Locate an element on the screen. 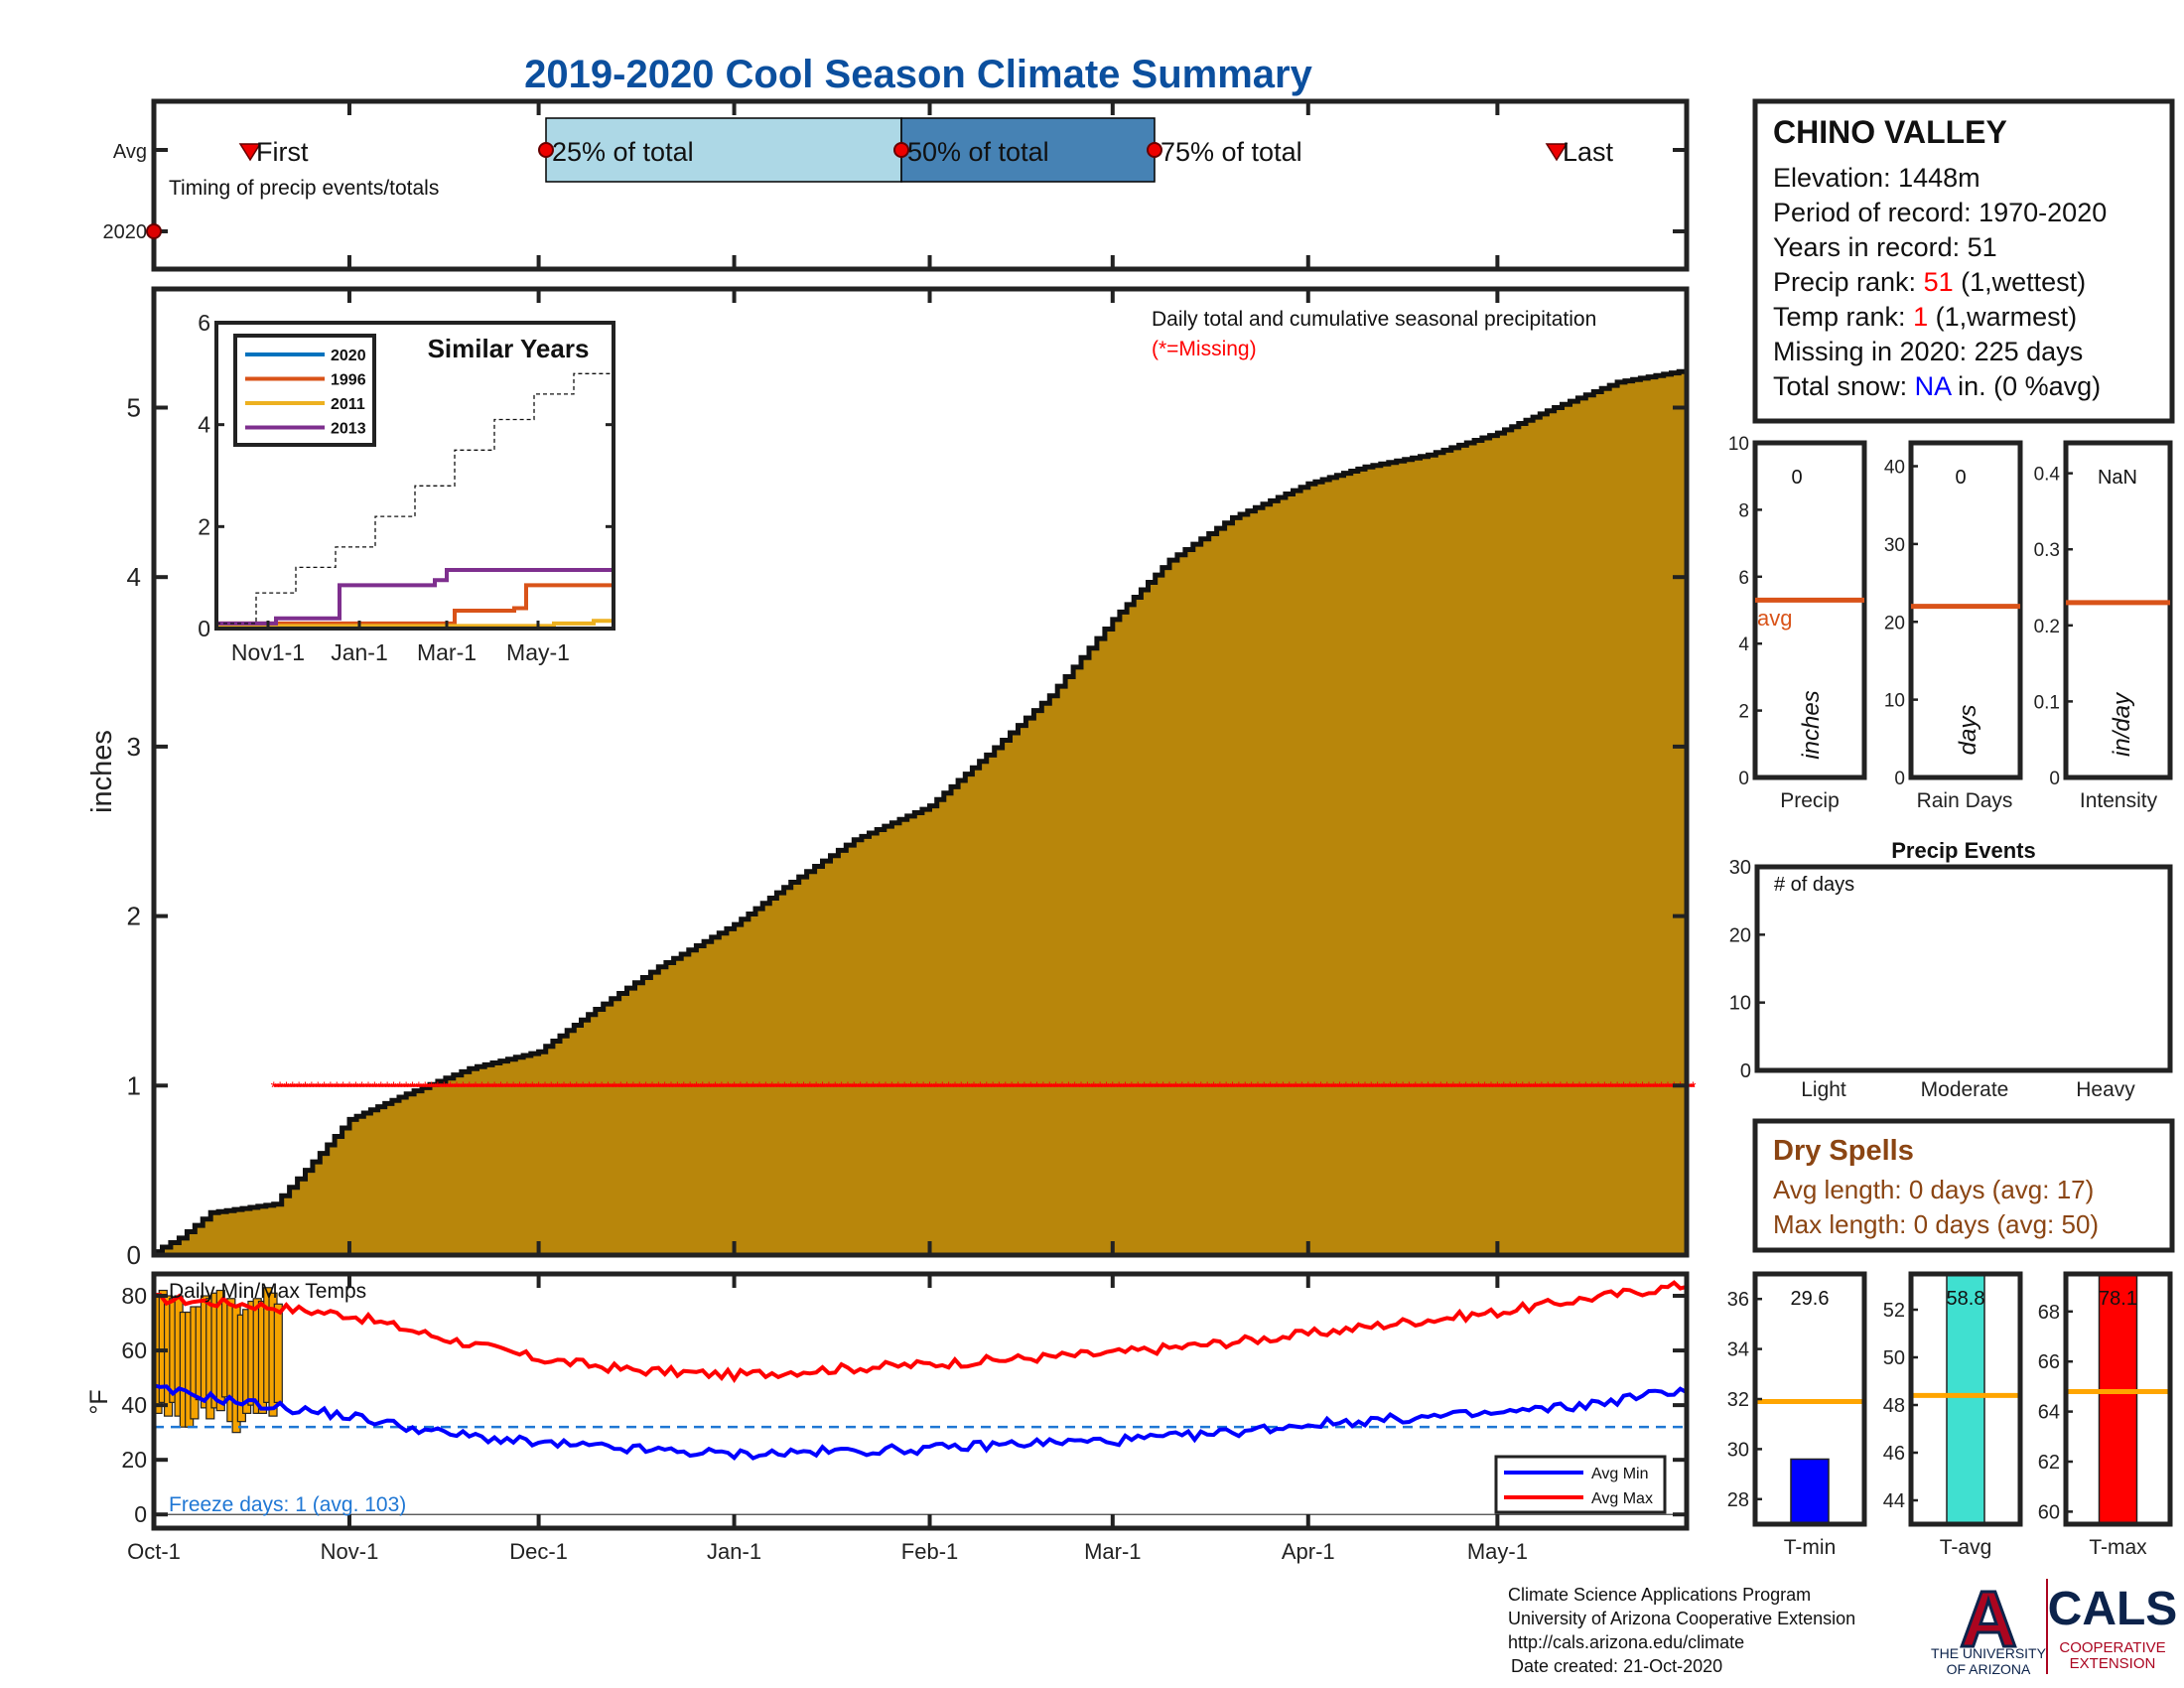 The height and width of the screenshot is (1688, 2184). inset-legend: 2020 1996 2011 2013 is located at coordinates (305, 393).